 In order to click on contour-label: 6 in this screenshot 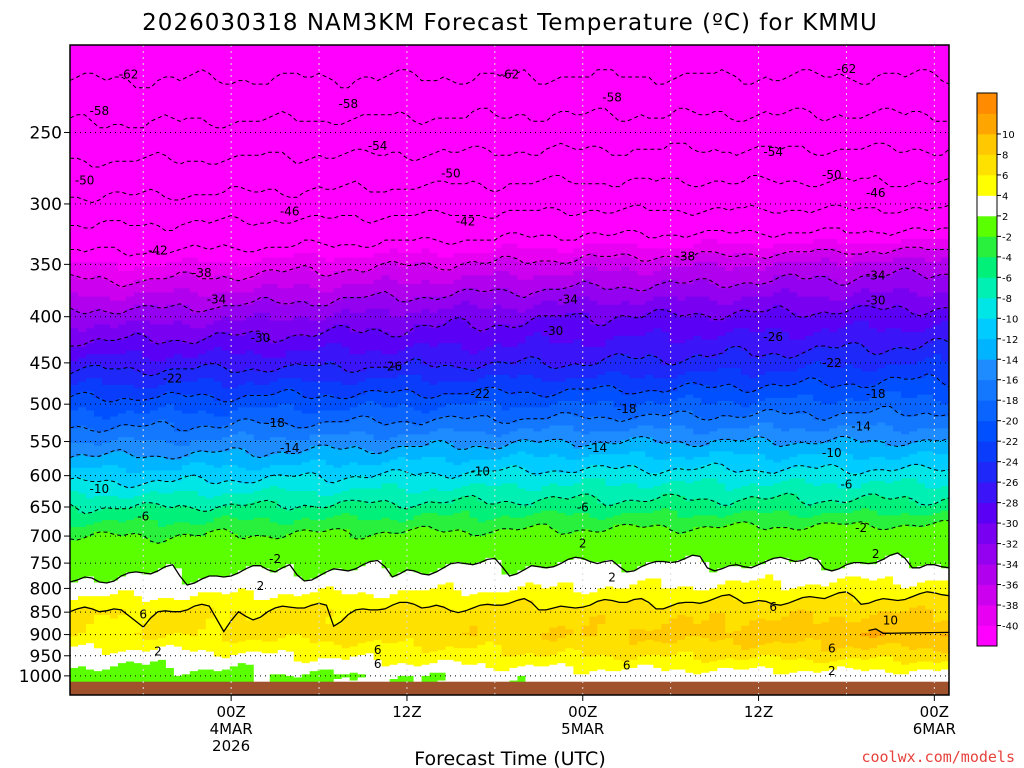, I will do `click(627, 666)`.